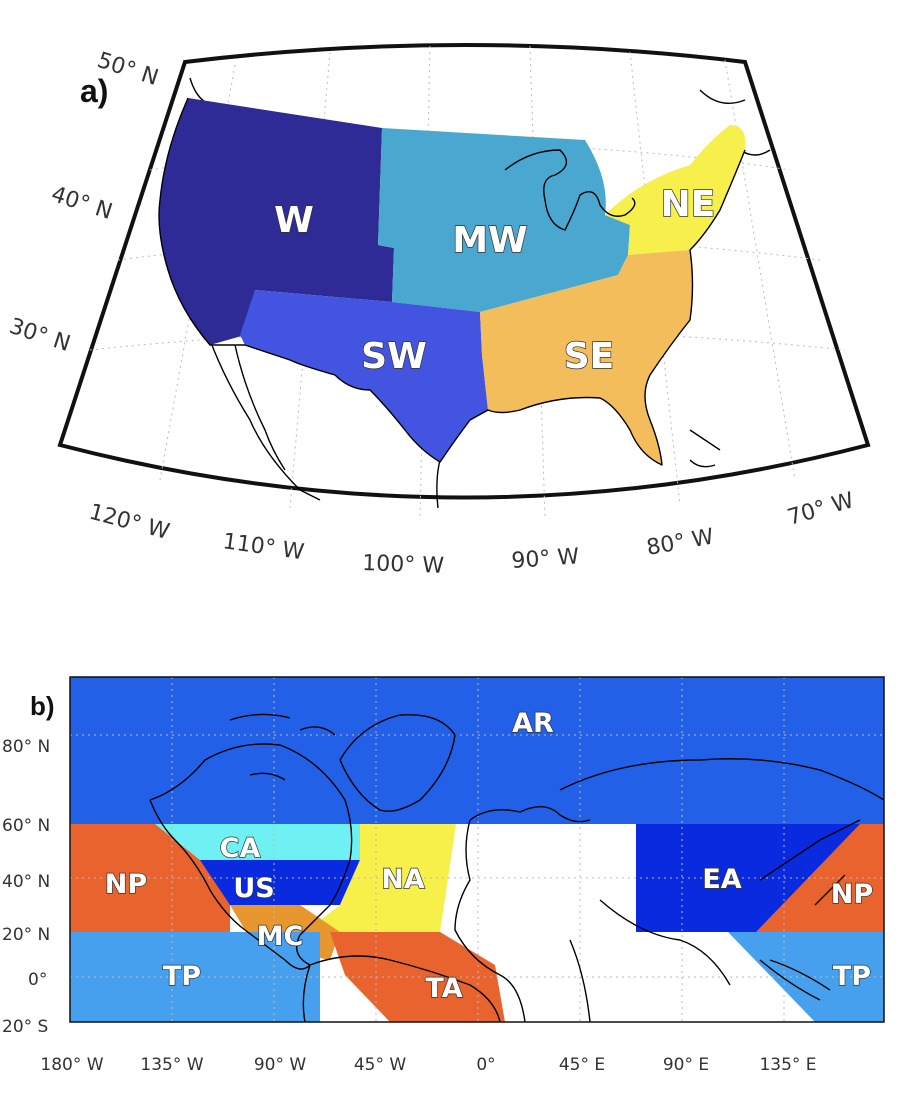 Image resolution: width=898 pixels, height=1116 pixels. Describe the element at coordinates (25, 1027) in the screenshot. I see `panel-b-lat-label: 20° S` at that location.